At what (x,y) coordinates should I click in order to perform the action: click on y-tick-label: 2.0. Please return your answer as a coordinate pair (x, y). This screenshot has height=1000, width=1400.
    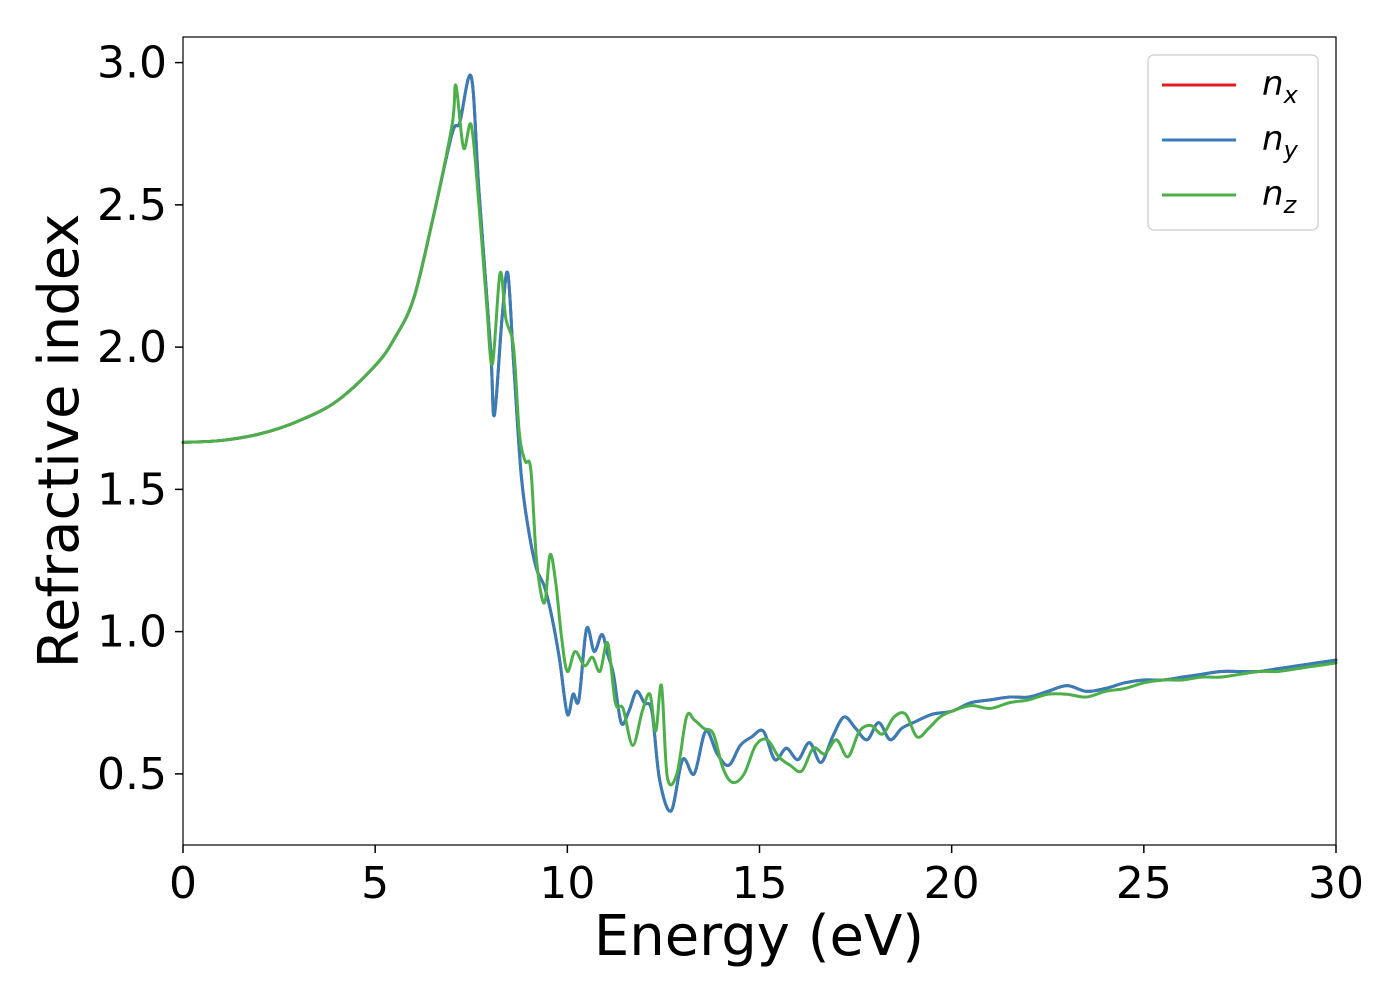
    Looking at the image, I should click on (132, 347).